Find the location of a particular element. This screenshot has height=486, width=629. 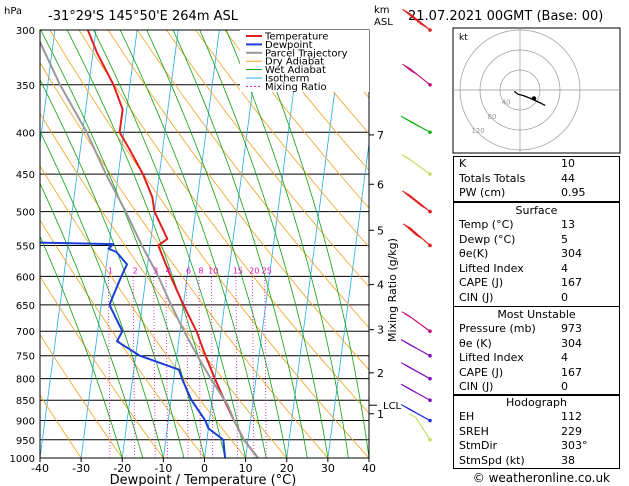

hodograph-frame is located at coordinates (536, 90).